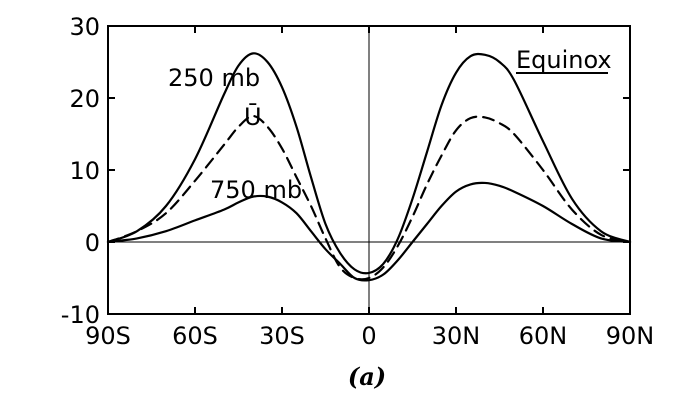 The width and height of the screenshot is (688, 408). Describe the element at coordinates (456, 336) in the screenshot. I see `x-tick-label: 30N` at that location.